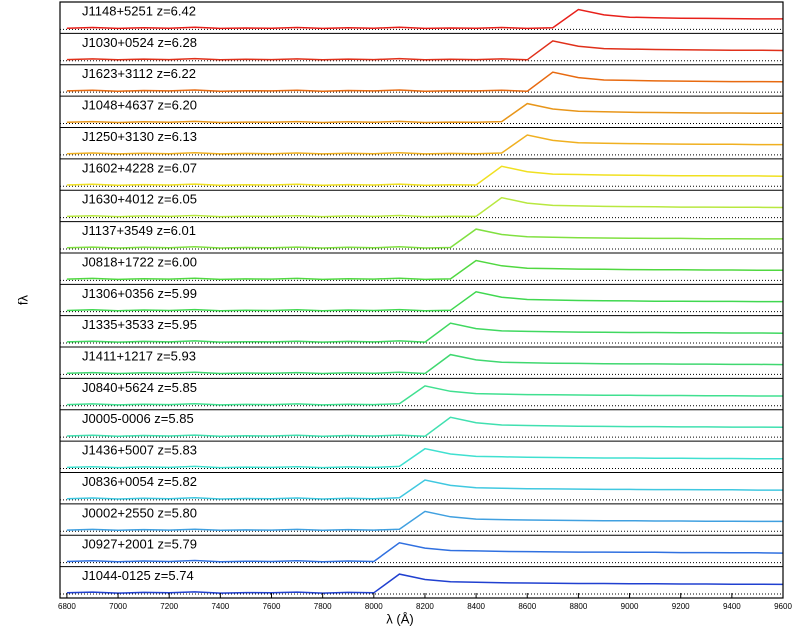  Describe the element at coordinates (323, 606) in the screenshot. I see `x-tick-label: 7800` at that location.